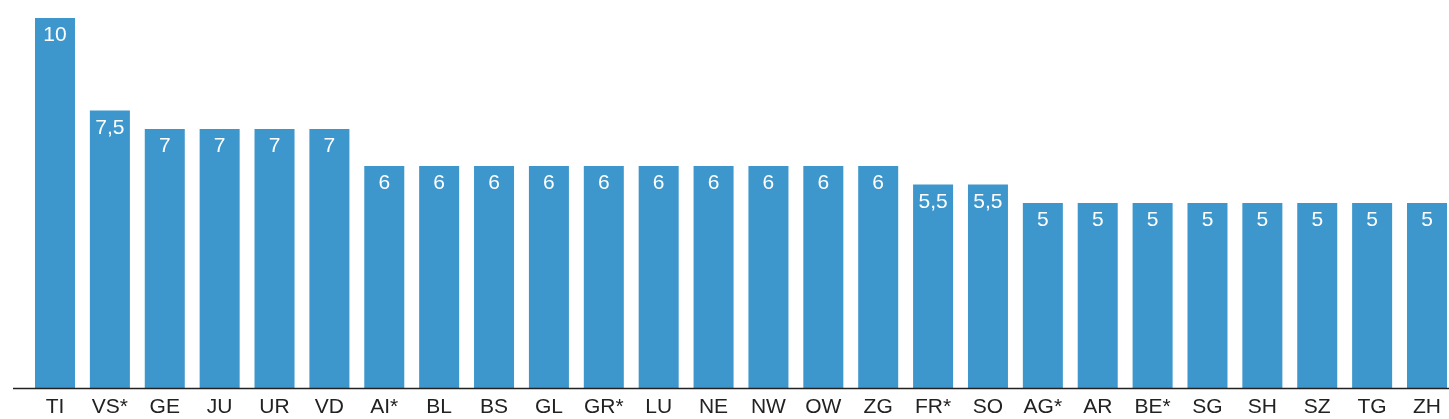  I want to click on x-tick-label: AR, so click(1098, 405).